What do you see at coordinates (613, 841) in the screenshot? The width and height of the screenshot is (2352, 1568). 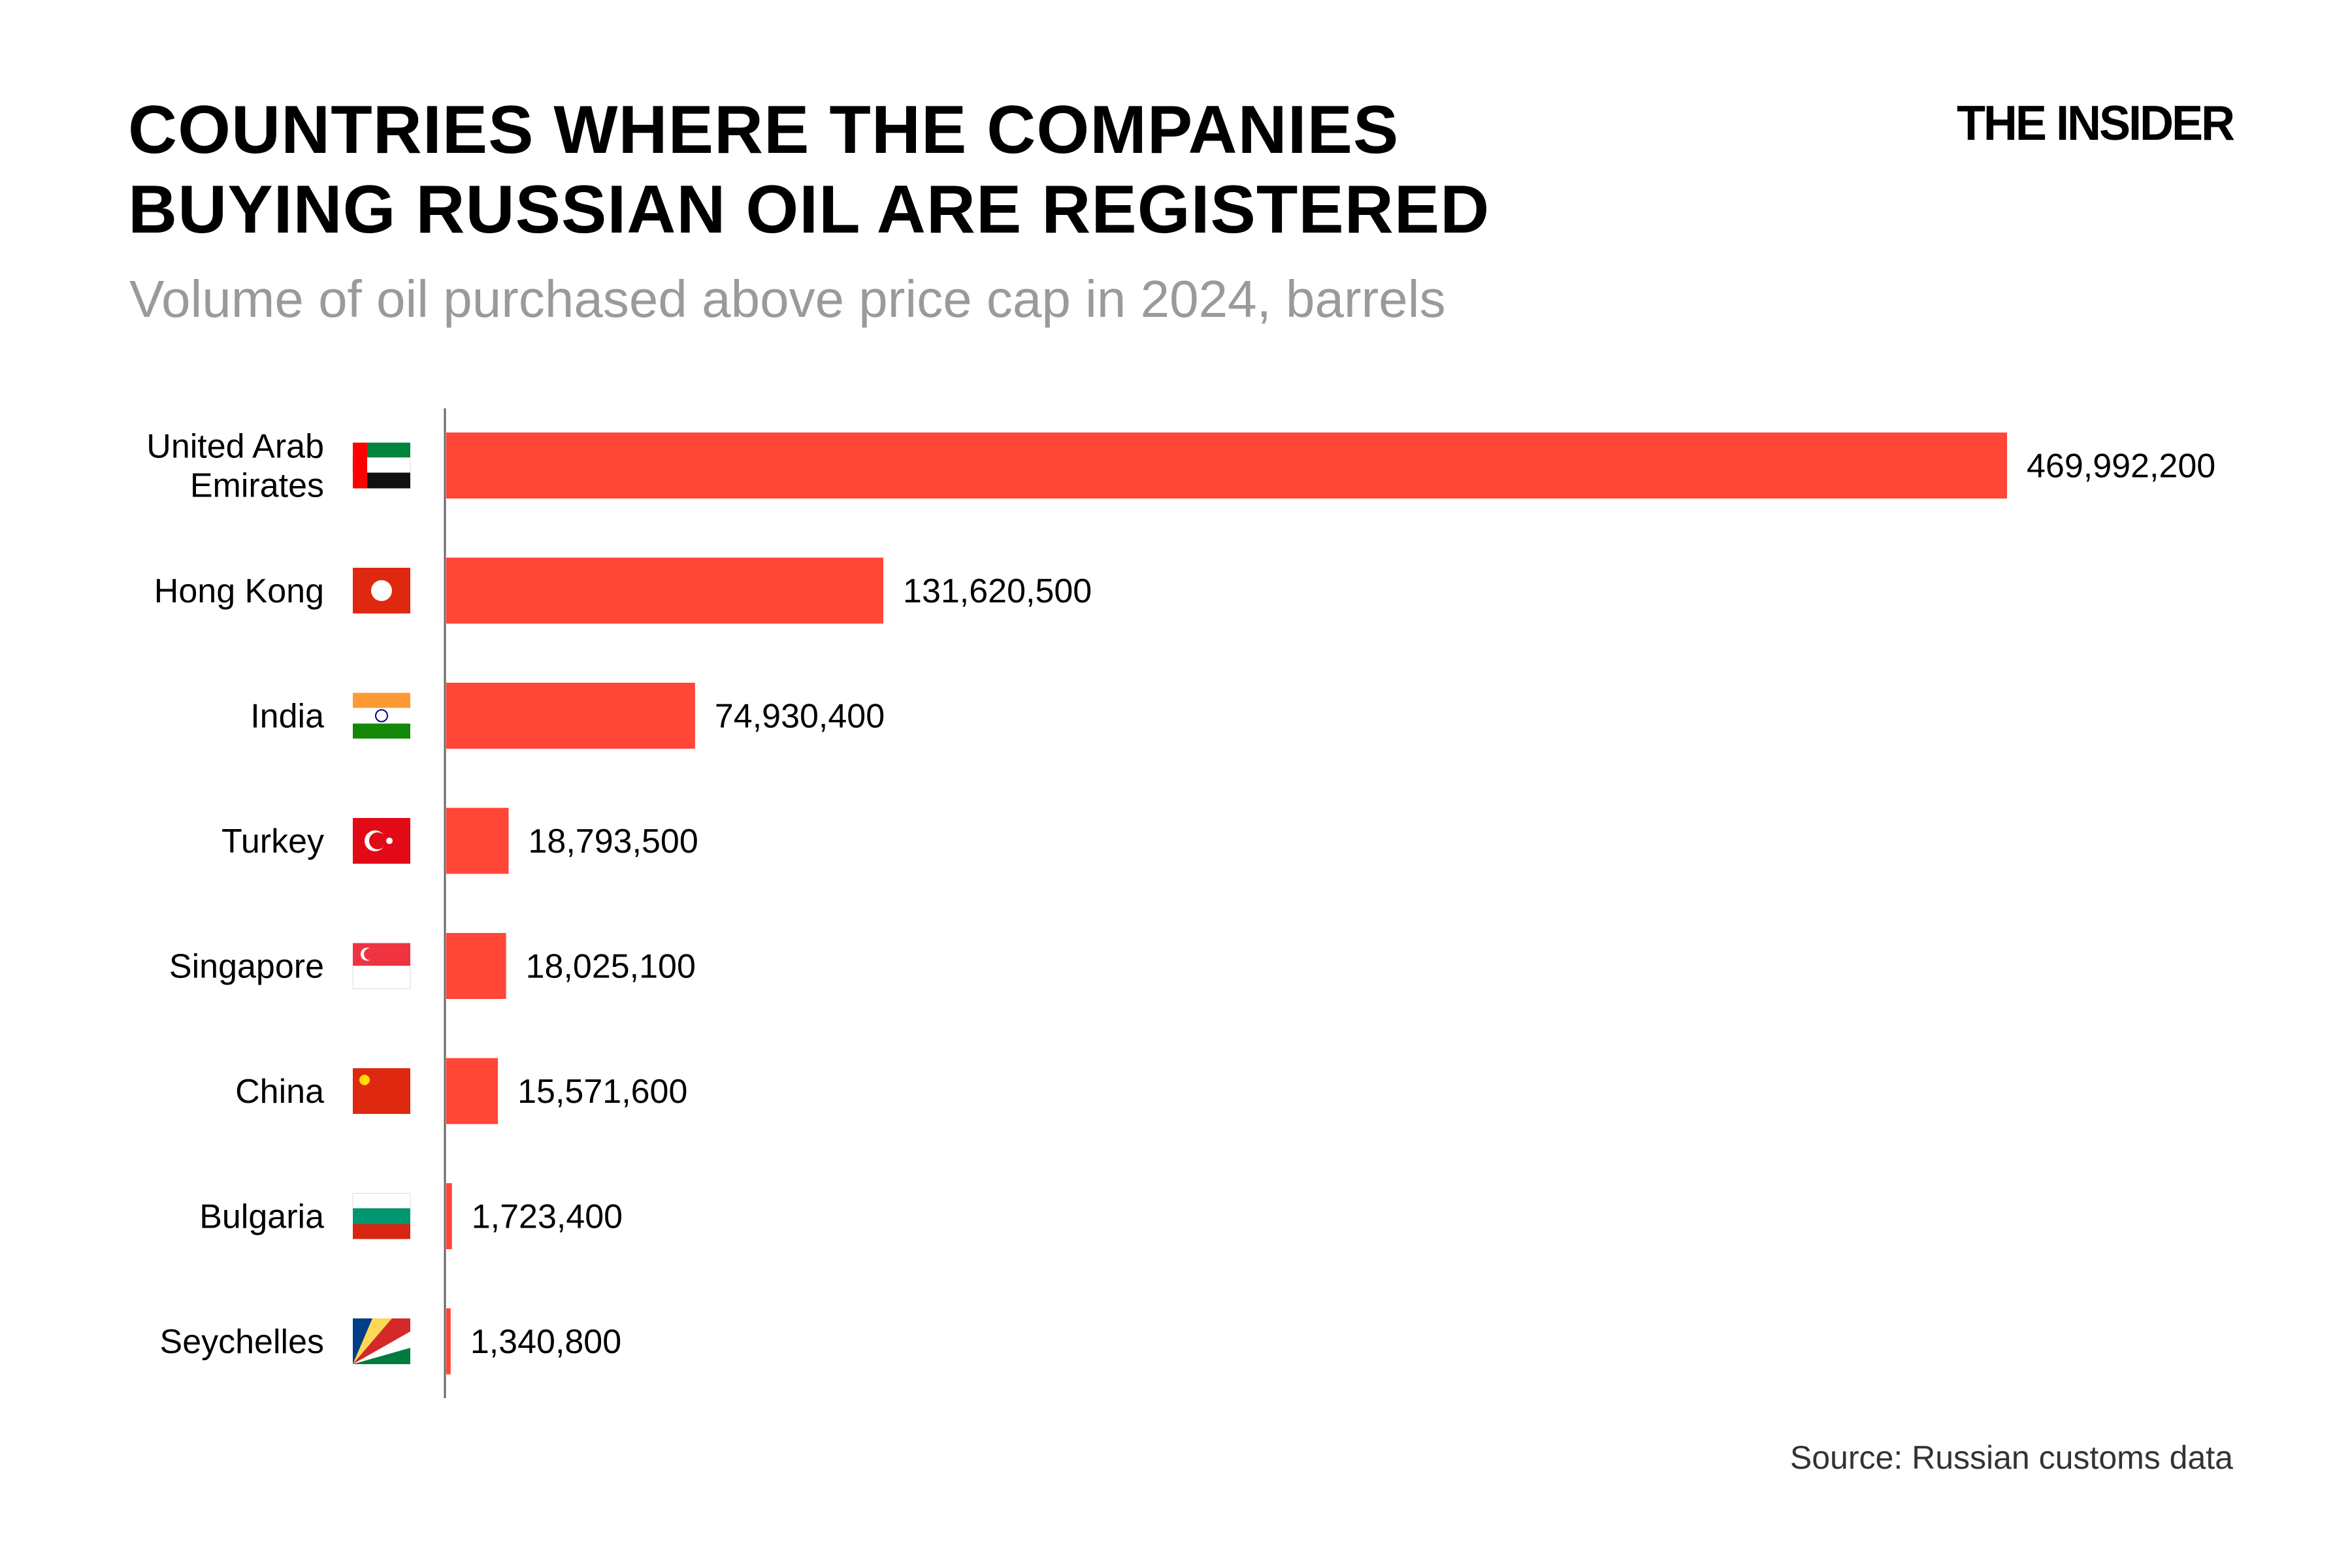 I see `value-label: 18,793,500` at bounding box center [613, 841].